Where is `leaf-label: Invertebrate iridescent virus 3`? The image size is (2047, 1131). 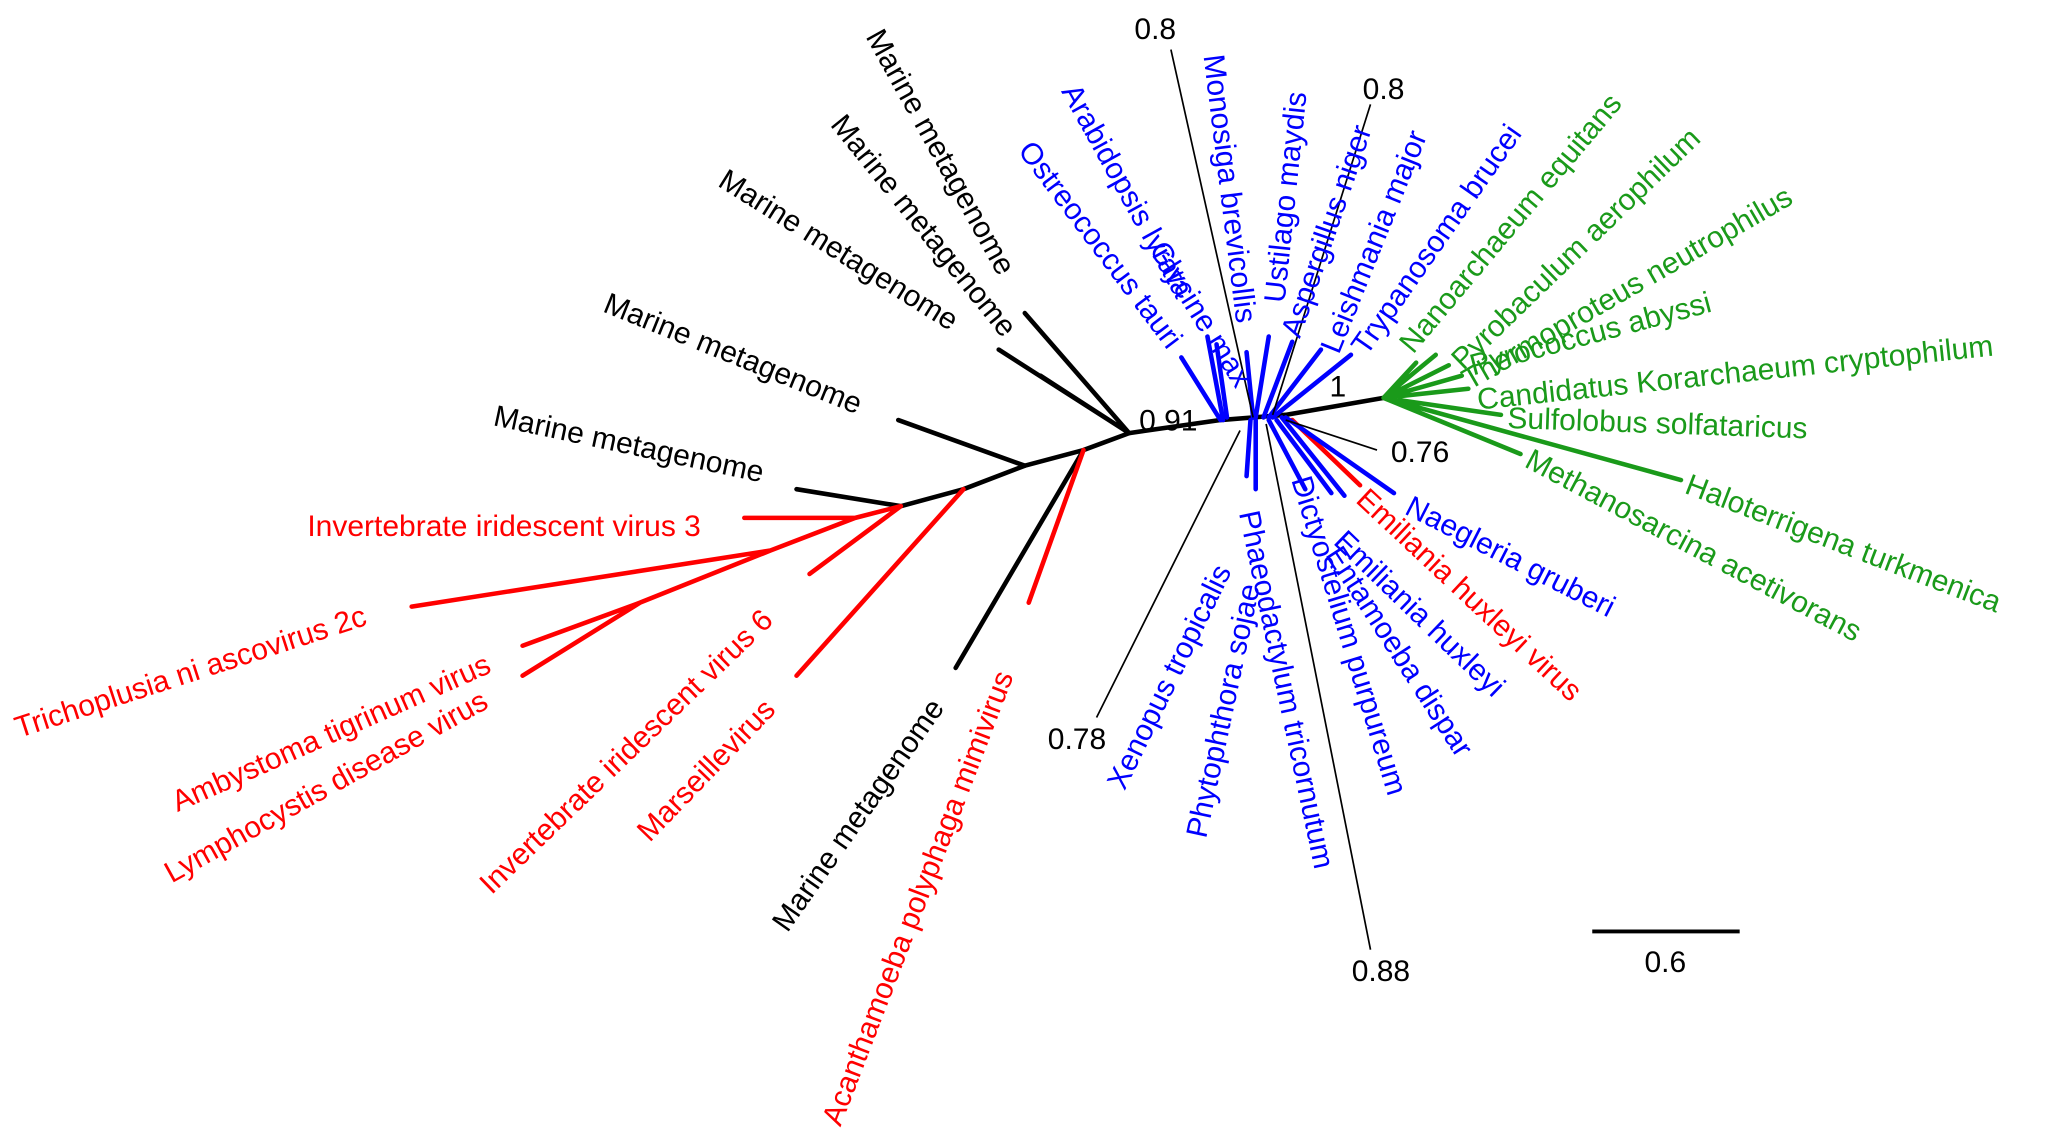
leaf-label: Invertebrate iridescent virus 3 is located at coordinates (504, 526).